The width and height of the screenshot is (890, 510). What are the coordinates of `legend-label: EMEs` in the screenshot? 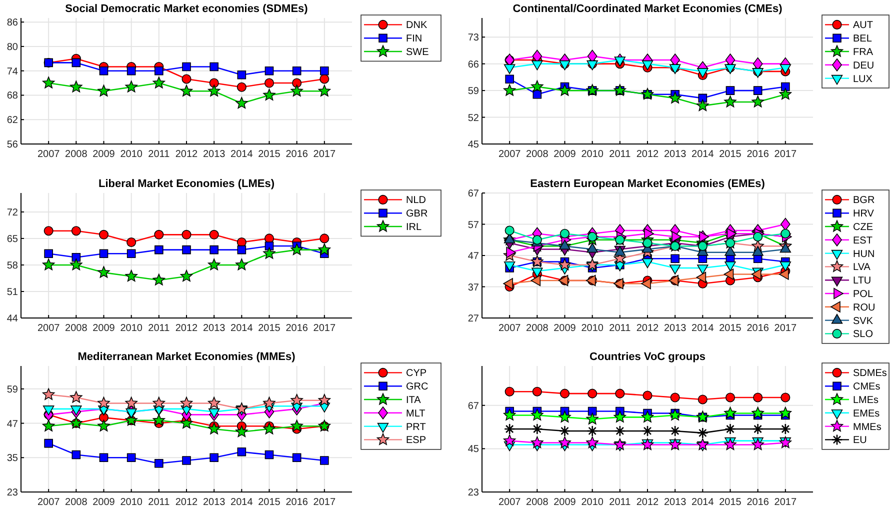 It's located at (866, 414).